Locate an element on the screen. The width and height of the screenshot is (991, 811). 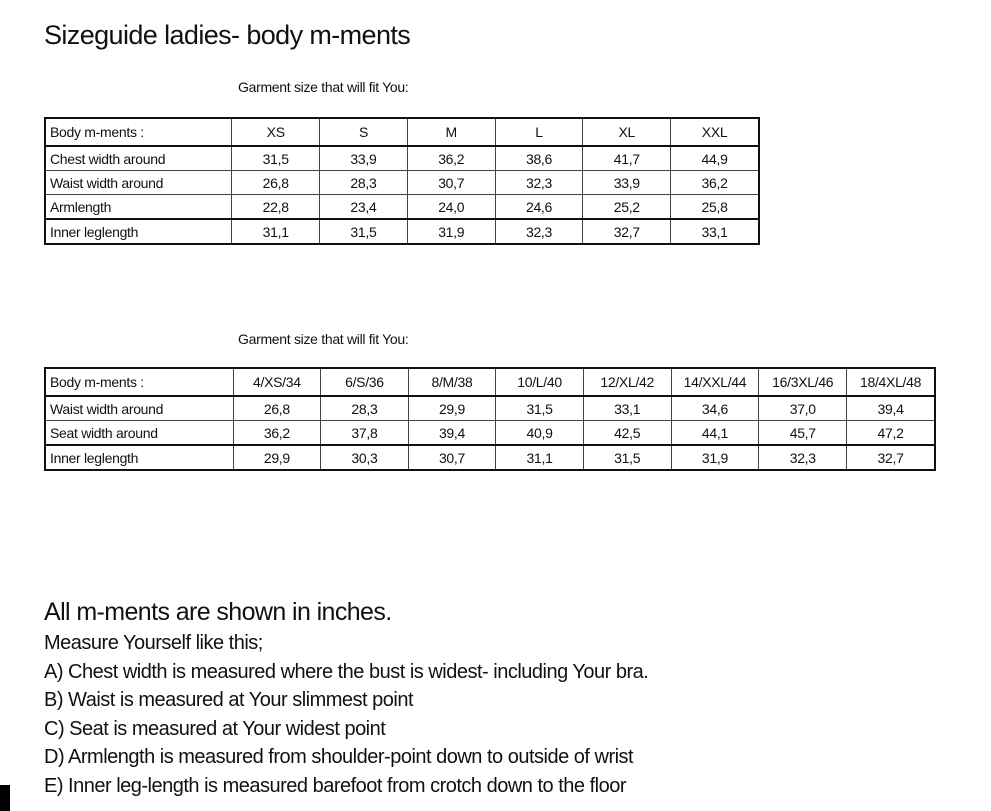
value-cell: 30,3 is located at coordinates (364, 457).